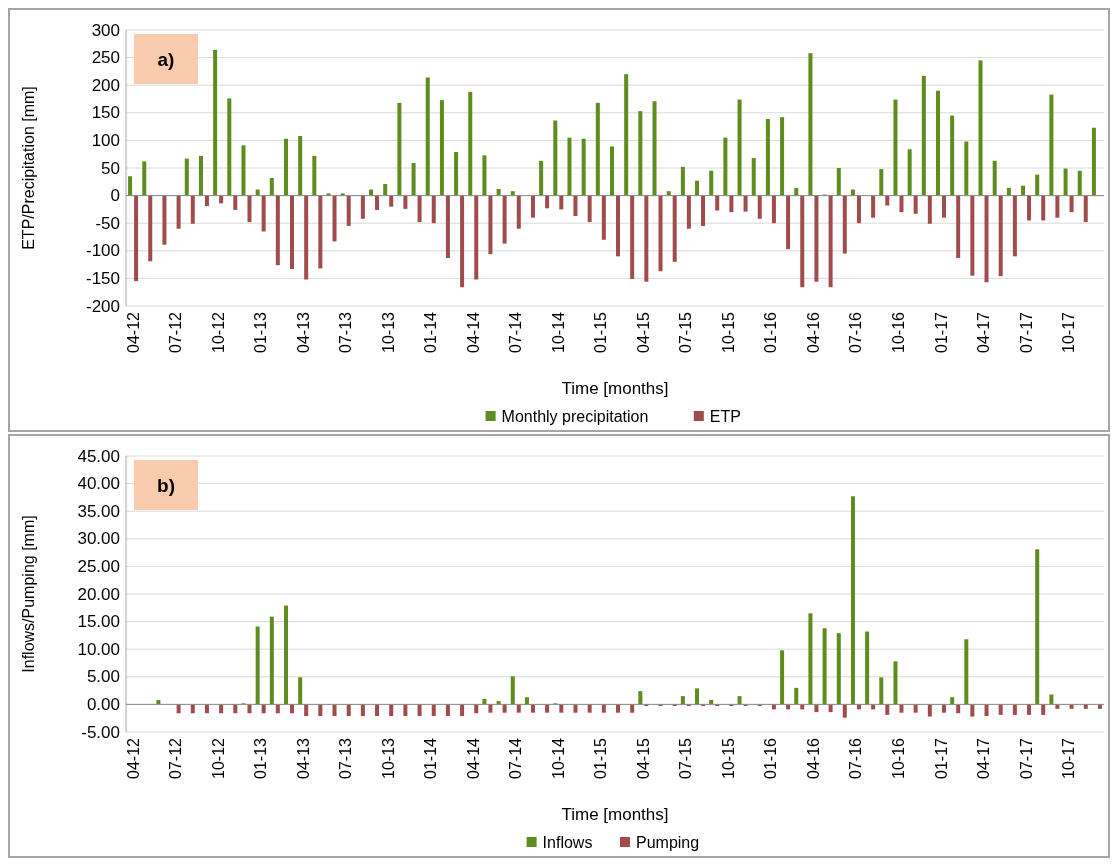 The image size is (1118, 867). I want to click on y-tick-label: 5.00, so click(103, 677).